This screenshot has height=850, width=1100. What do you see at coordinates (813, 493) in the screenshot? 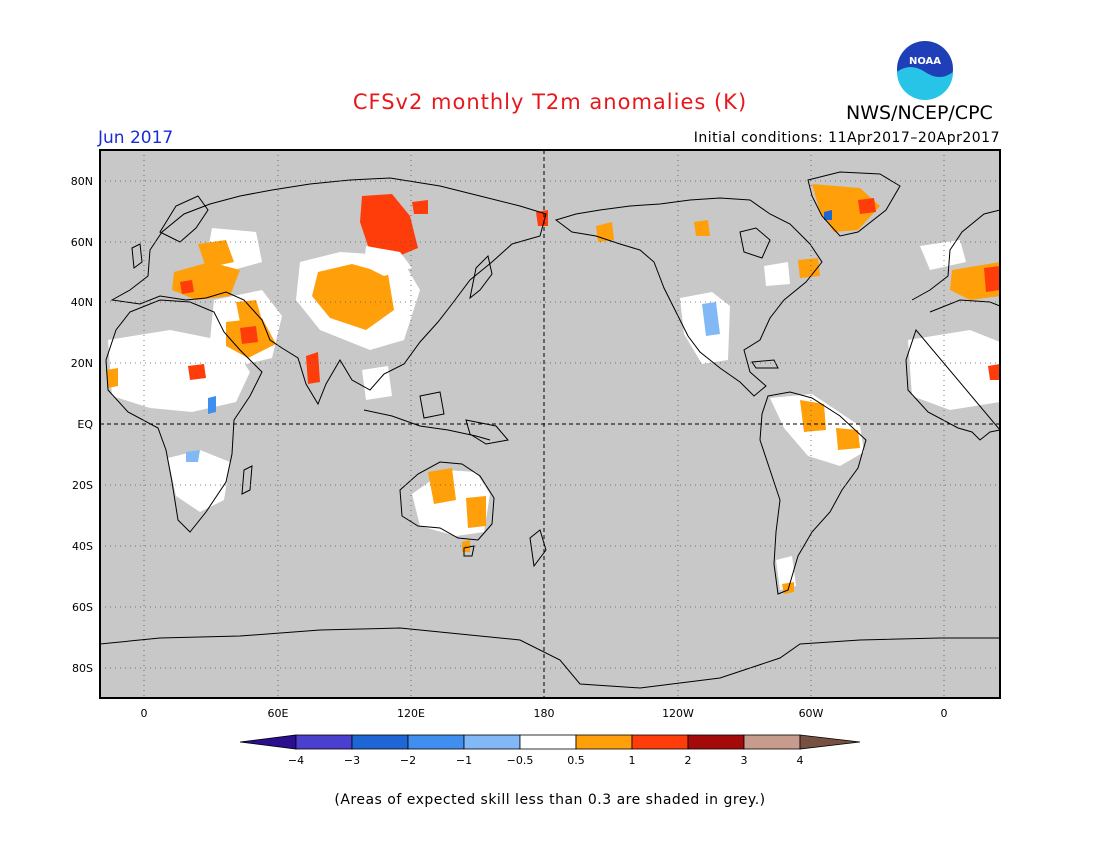
I see `coast-south-america` at bounding box center [813, 493].